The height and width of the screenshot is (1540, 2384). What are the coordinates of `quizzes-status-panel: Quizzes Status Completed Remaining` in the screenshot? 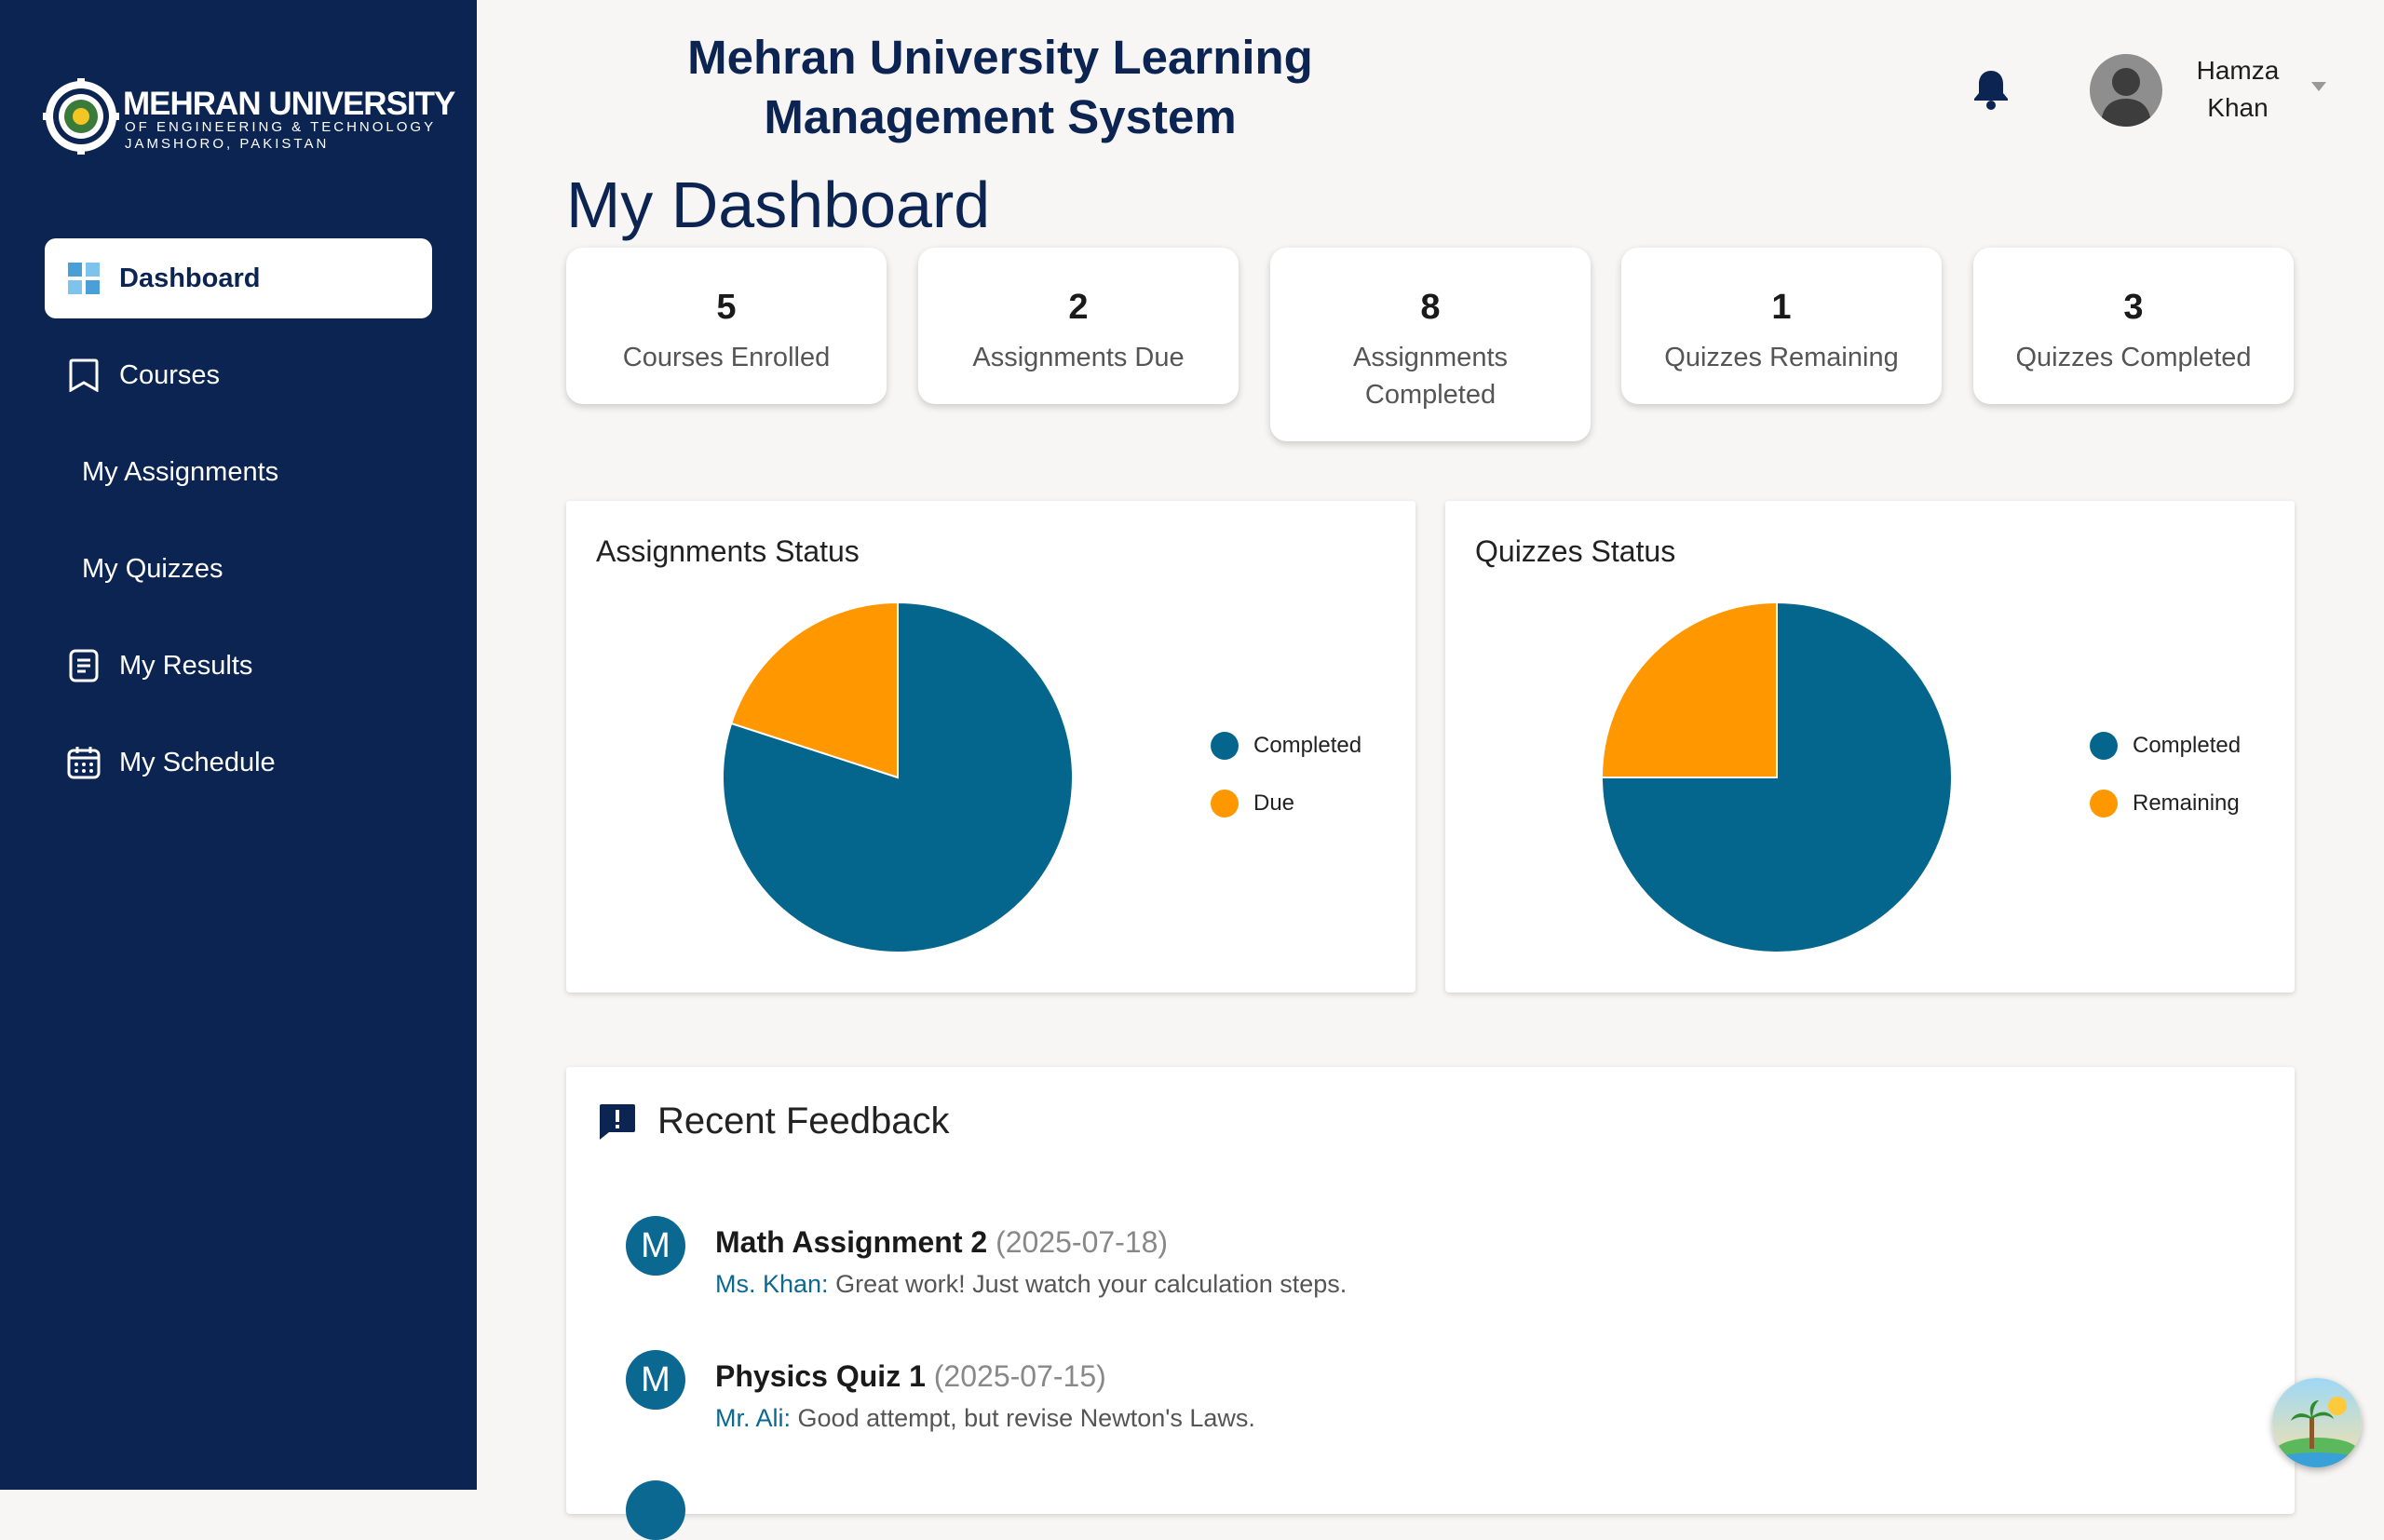 It's located at (1870, 747).